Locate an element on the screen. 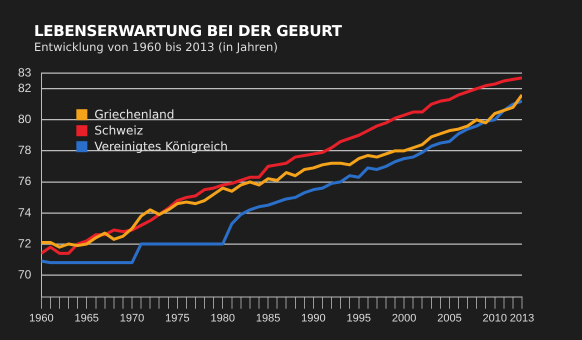 This screenshot has width=582, height=340. x-tick-label: 2013 is located at coordinates (522, 318).